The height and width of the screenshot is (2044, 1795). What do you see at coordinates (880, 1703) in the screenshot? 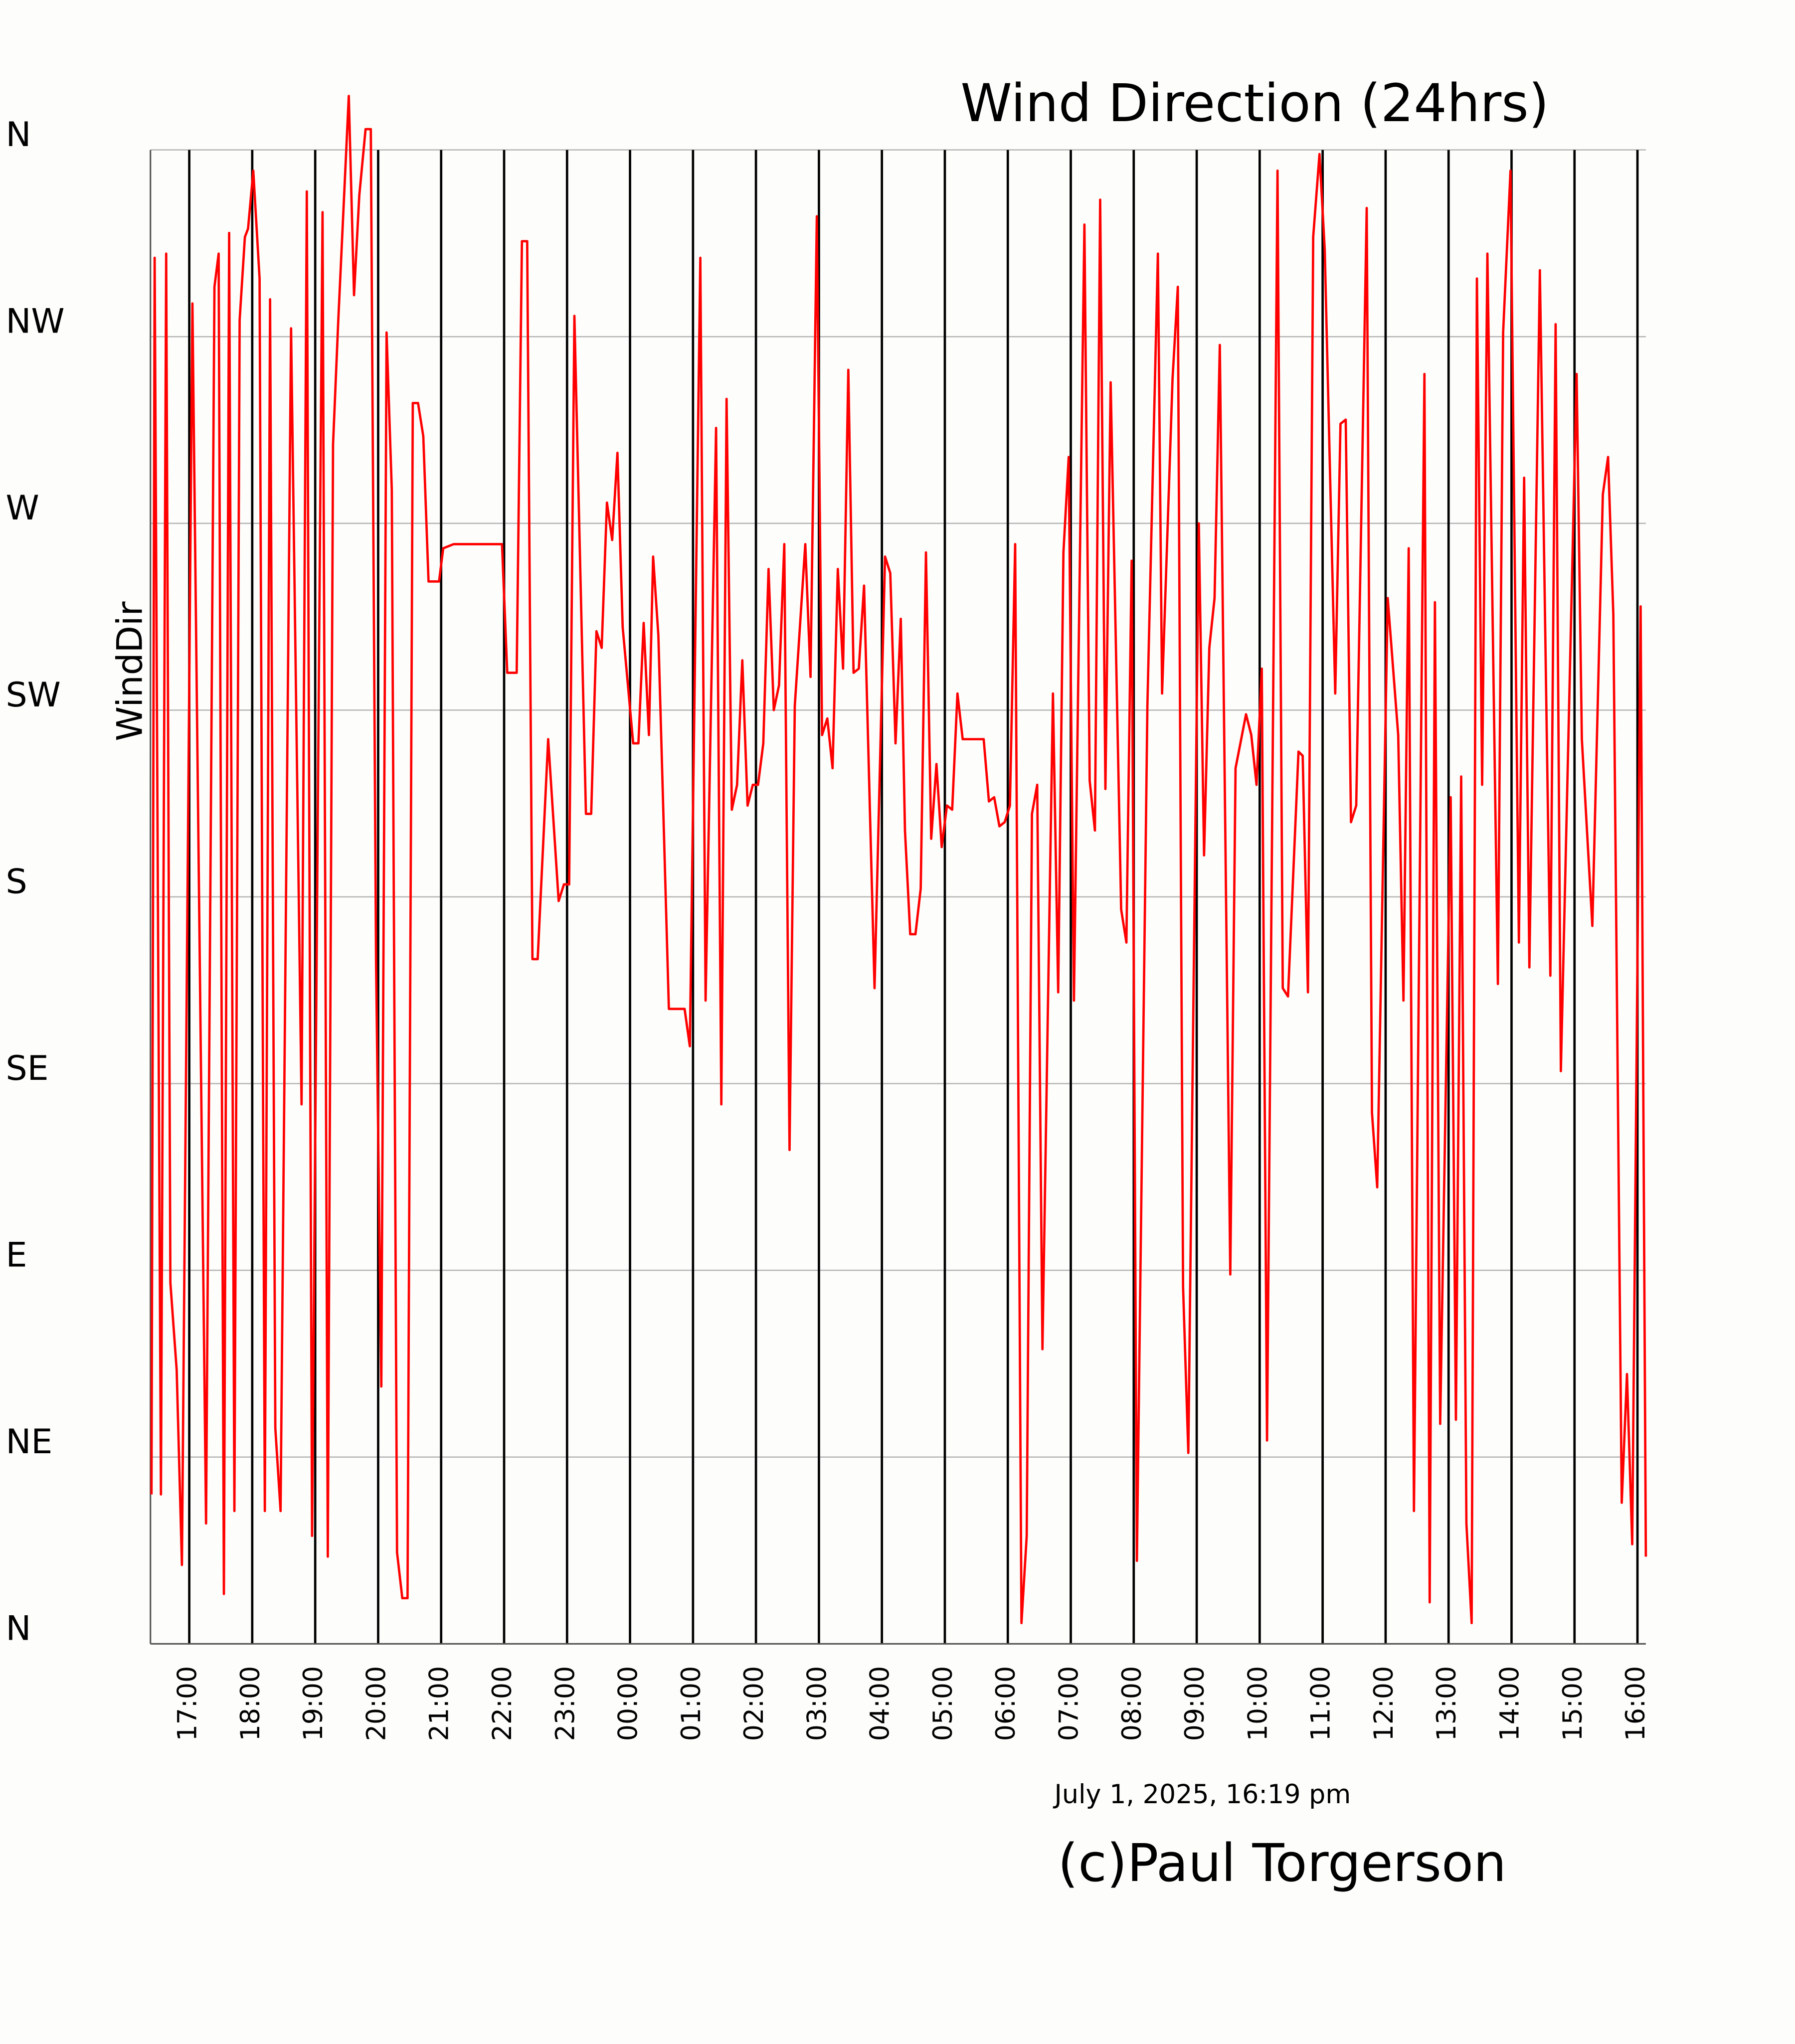
I see `x-tick-label: 04:00` at bounding box center [880, 1703].